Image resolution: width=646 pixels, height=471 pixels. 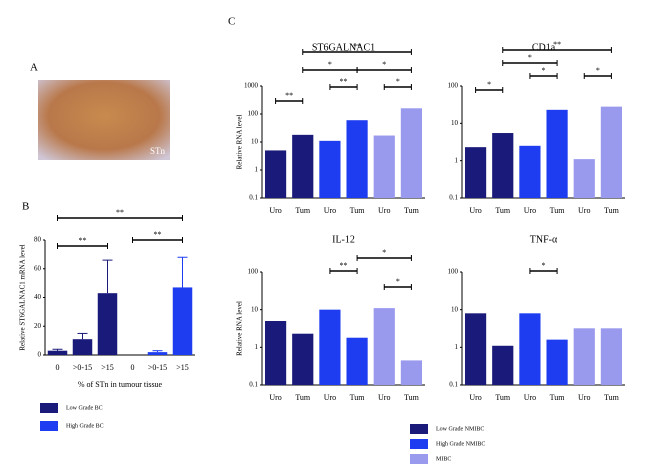 What do you see at coordinates (182, 367) in the screenshot?
I see `x-tick-label: >15` at bounding box center [182, 367].